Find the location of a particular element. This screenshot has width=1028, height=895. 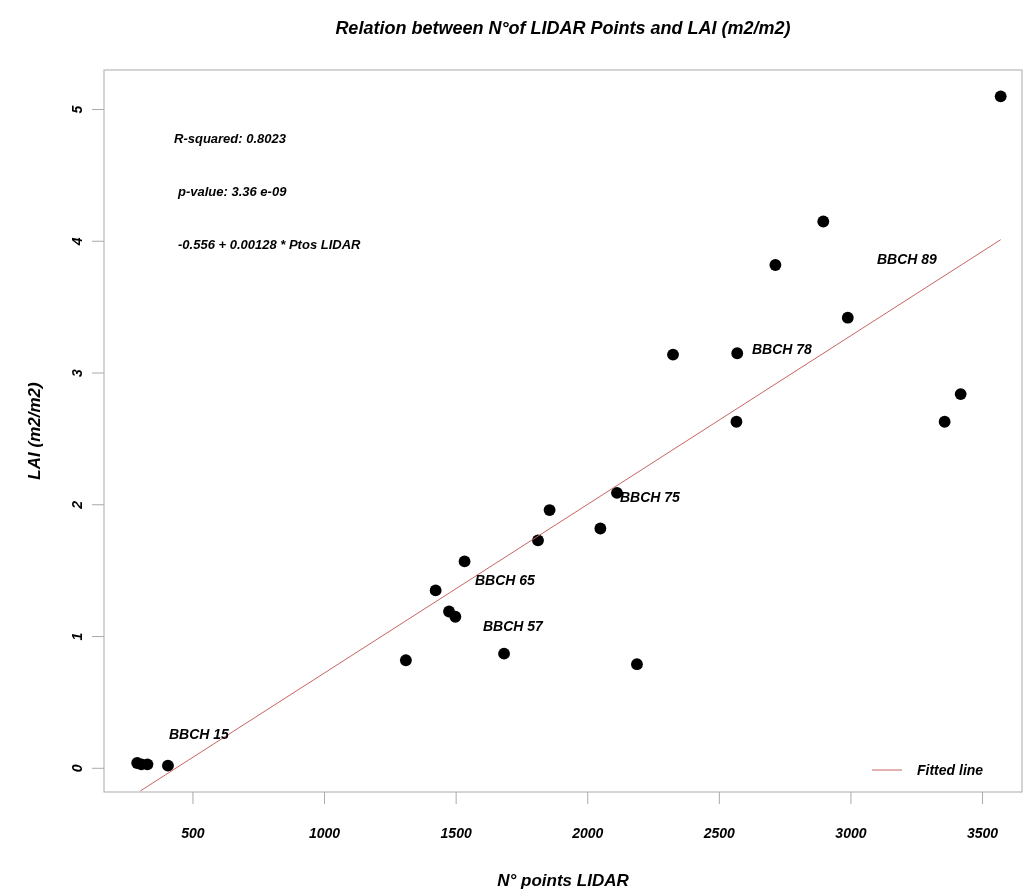

y-tick-label: 0 is located at coordinates (76, 768).